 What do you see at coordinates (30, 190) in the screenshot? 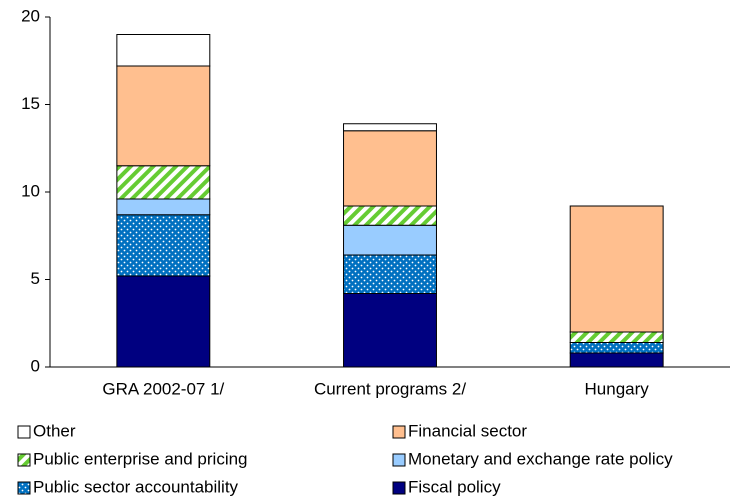
I see `y-tick-label: 10` at bounding box center [30, 190].